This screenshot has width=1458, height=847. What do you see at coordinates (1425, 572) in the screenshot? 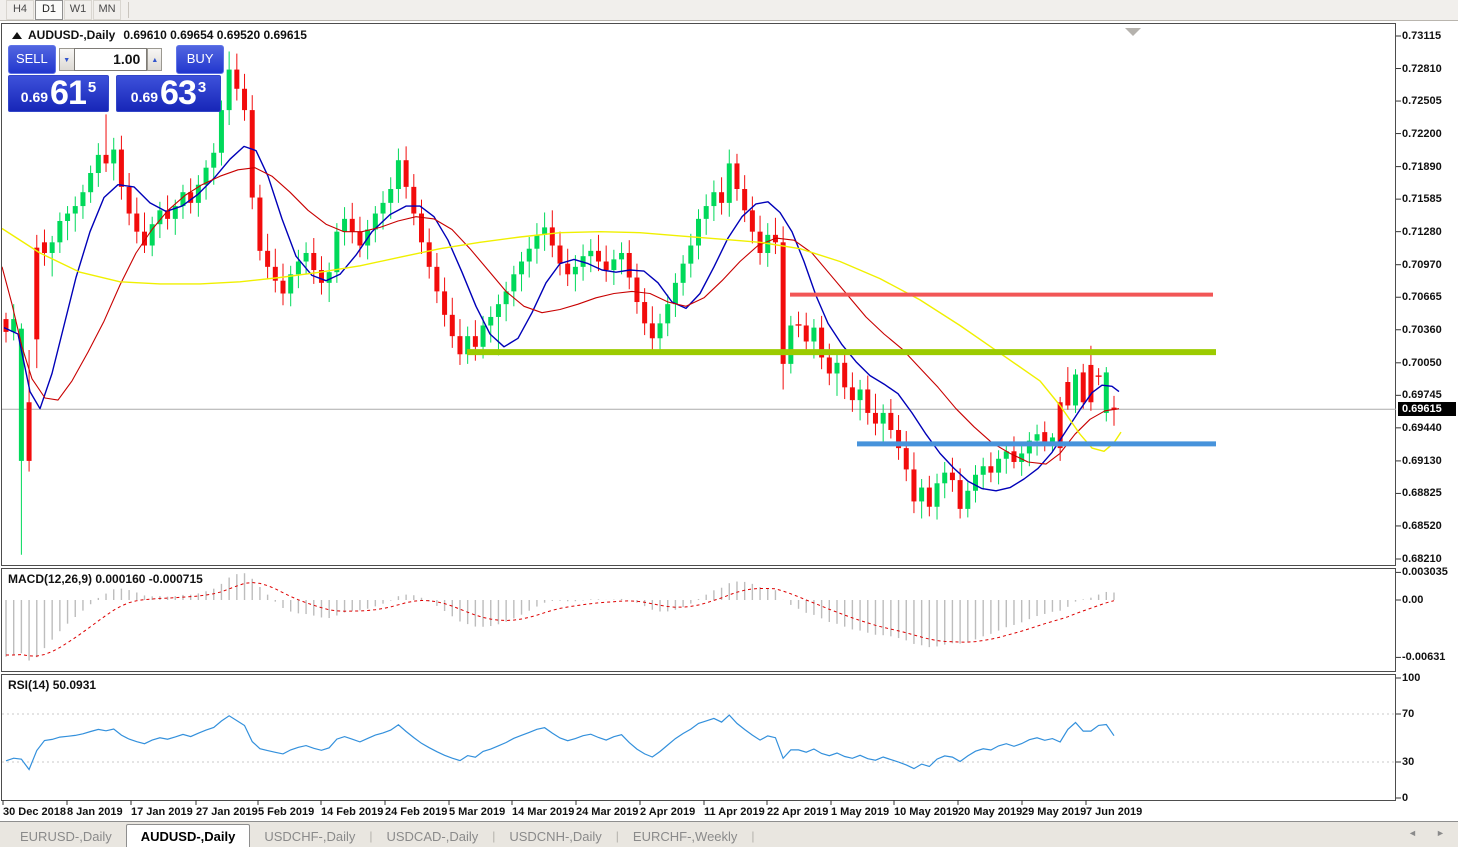
I see `macd-tick-label: 0.003035` at bounding box center [1425, 572].